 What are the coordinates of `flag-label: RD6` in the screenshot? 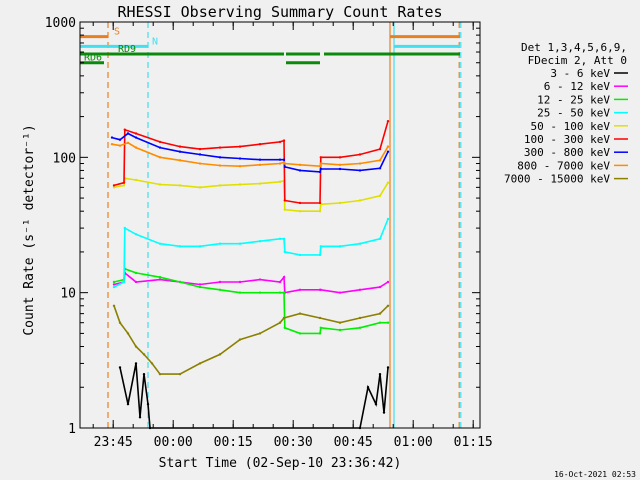 It's located at (93, 58).